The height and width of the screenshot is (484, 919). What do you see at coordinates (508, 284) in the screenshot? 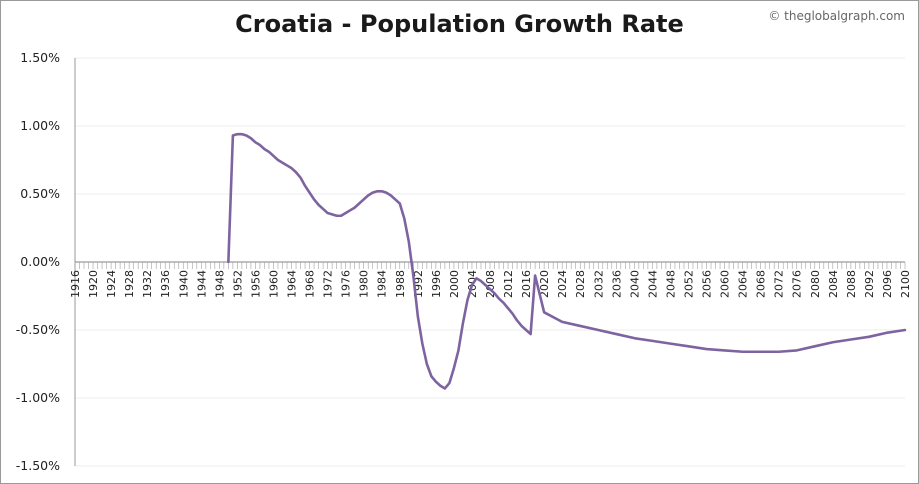
I see `x-tick-label: 2012` at bounding box center [508, 284].